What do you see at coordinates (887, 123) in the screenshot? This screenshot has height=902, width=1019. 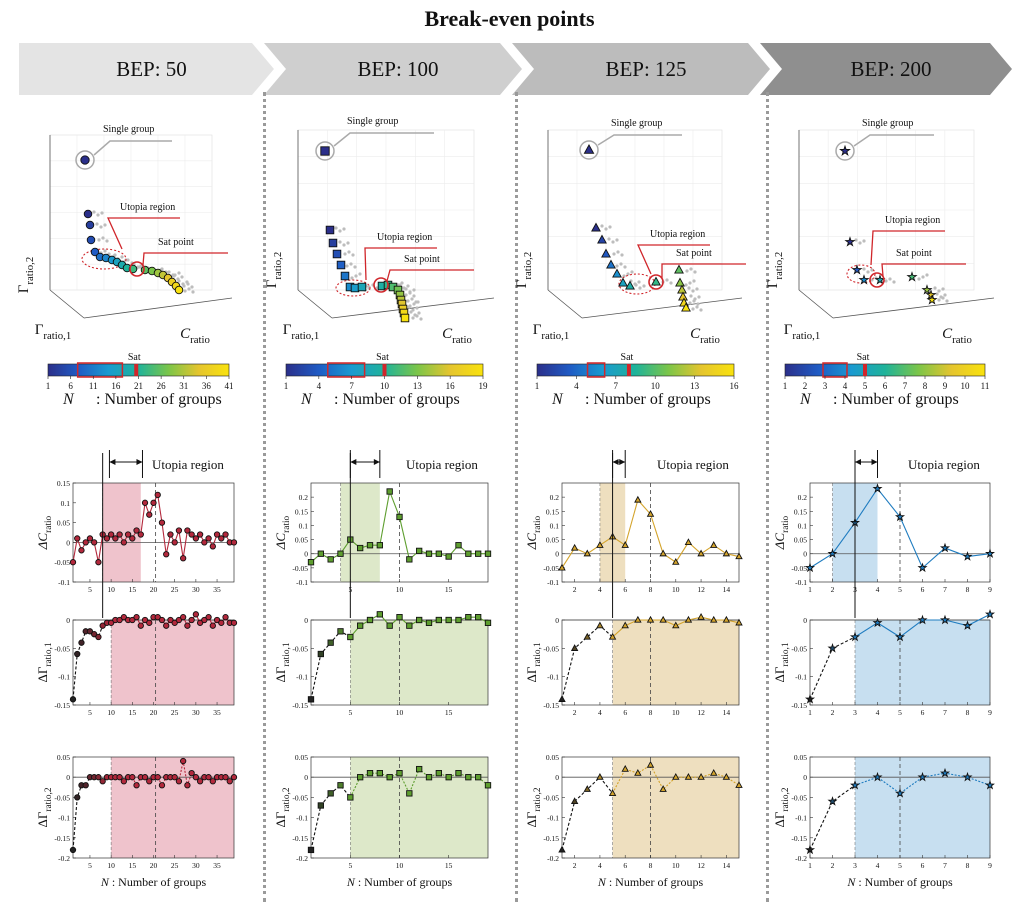 I see `single-group-label: Single group` at bounding box center [887, 123].